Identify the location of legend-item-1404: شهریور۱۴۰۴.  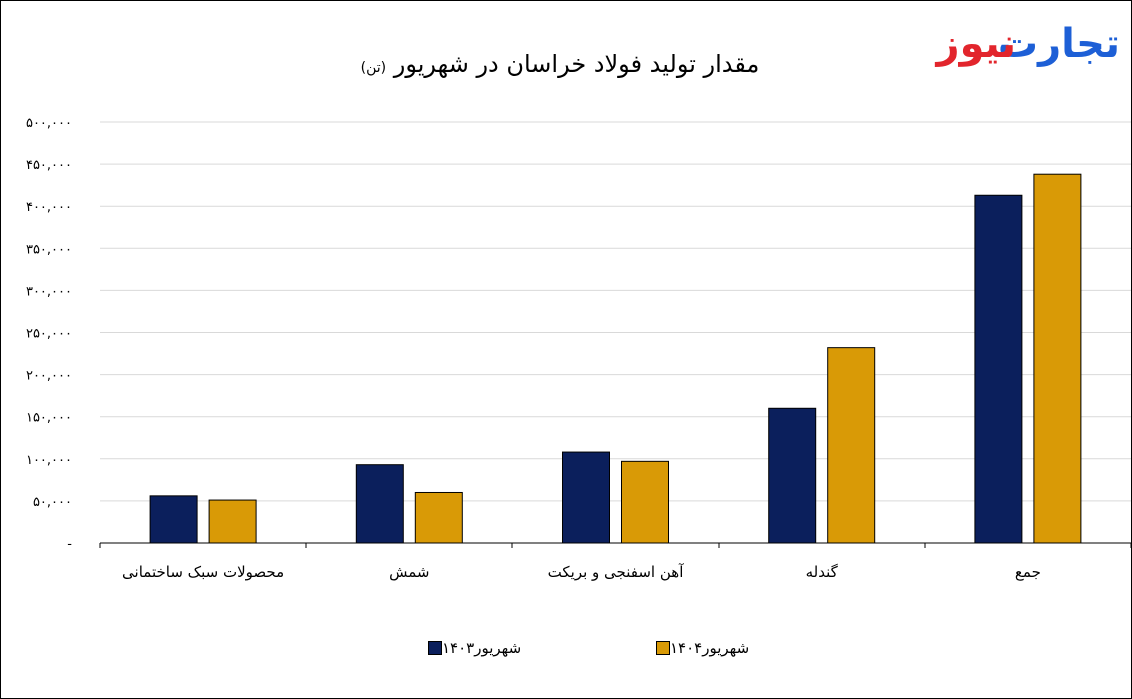
(698, 648).